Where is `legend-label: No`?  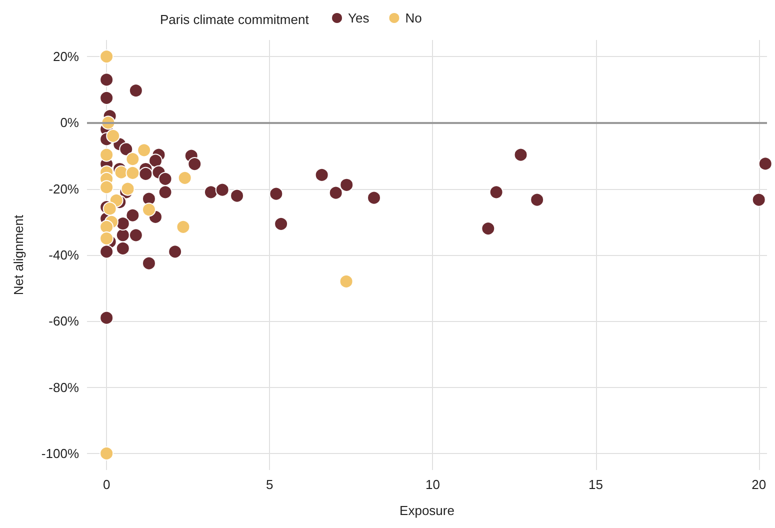 legend-label: No is located at coordinates (413, 18).